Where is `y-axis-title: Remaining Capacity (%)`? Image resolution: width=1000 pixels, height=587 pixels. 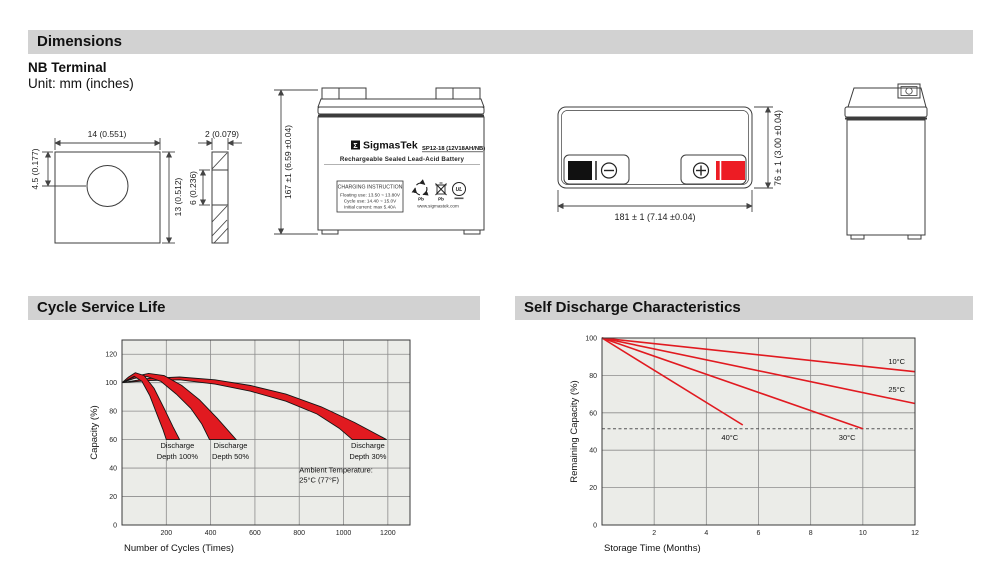
y-axis-title: Remaining Capacity (%) is located at coordinates (574, 431).